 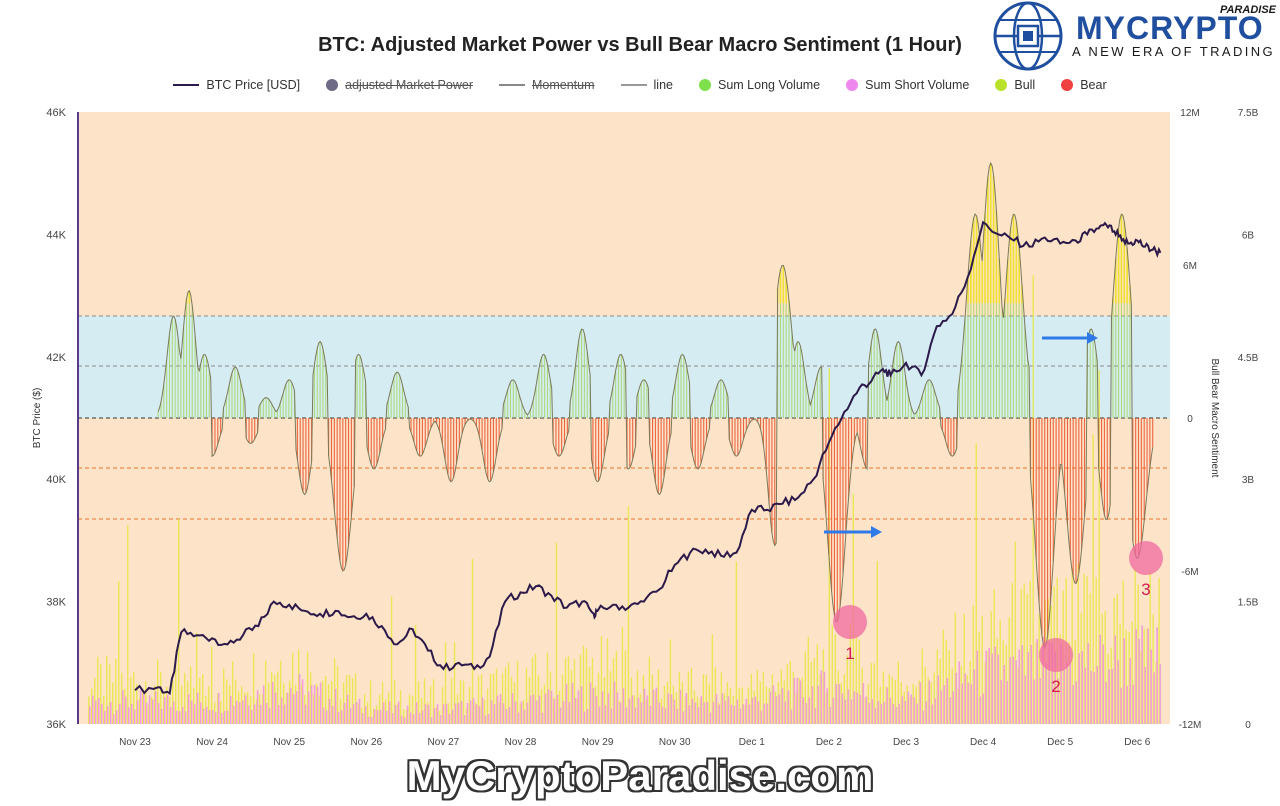 I want to click on y-right-sentiment-tick: -12M, so click(x=1190, y=725).